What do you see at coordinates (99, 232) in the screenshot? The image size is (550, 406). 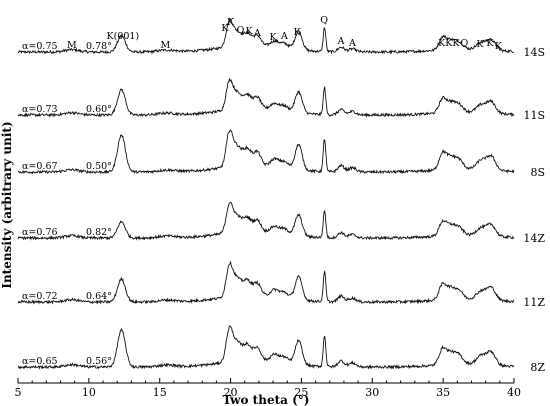 I see `fwhm-label: 0.82°` at bounding box center [99, 232].